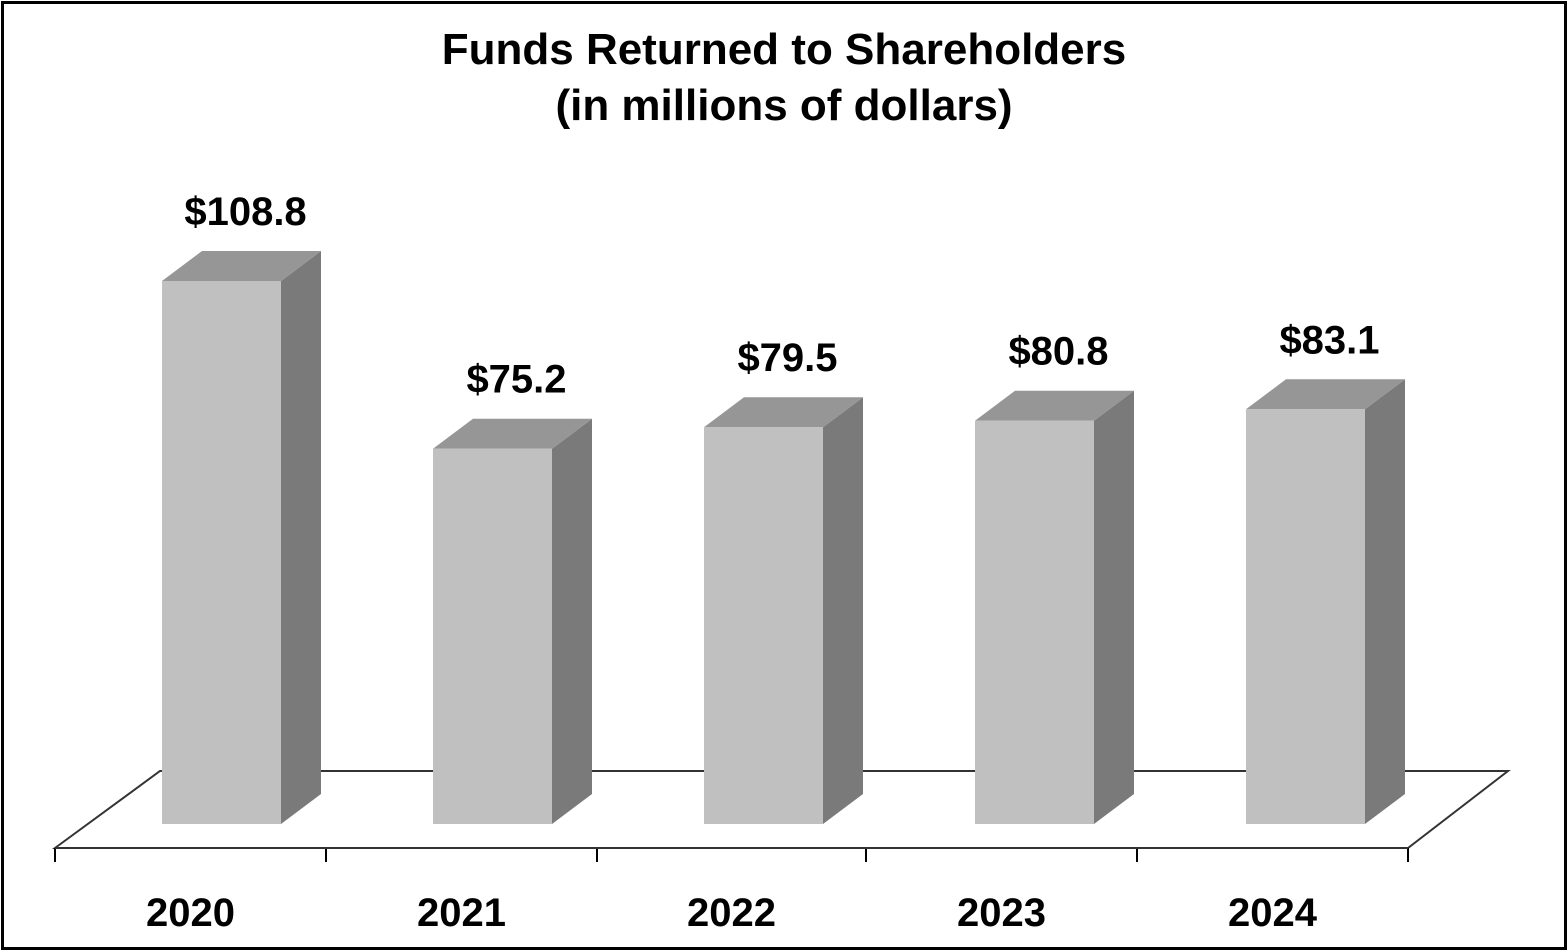 Image resolution: width=1568 pixels, height=952 pixels. I want to click on bar-2023: $80.8, so click(1054, 577).